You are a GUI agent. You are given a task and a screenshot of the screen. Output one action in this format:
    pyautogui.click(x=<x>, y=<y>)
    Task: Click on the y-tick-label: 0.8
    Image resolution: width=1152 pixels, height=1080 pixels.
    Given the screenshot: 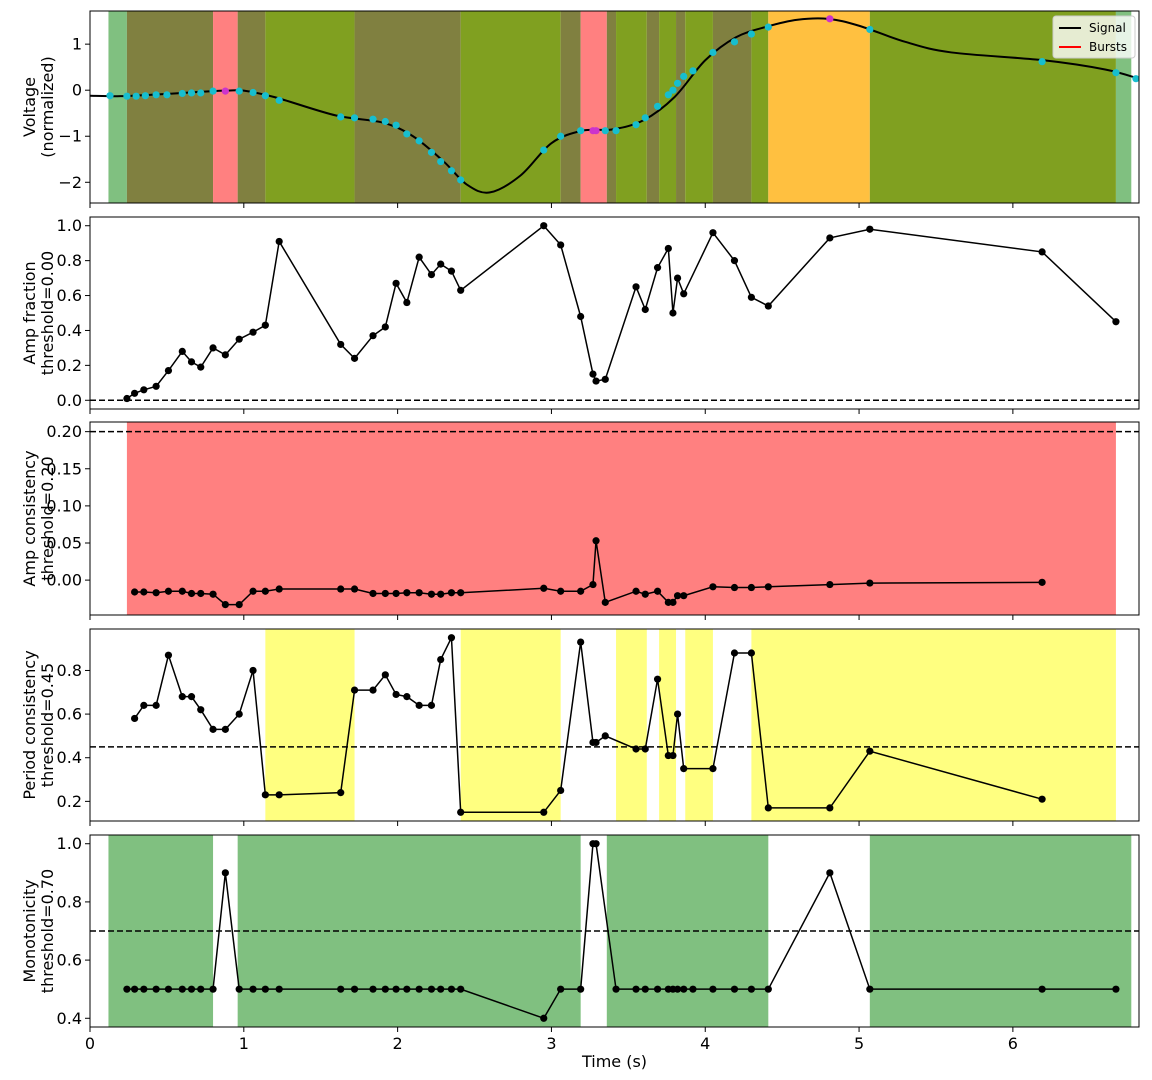 What is the action you would take?
    pyautogui.click(x=69, y=670)
    